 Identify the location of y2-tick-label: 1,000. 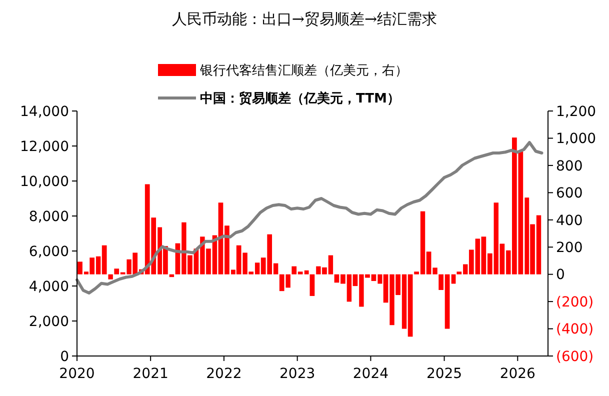
(576, 139).